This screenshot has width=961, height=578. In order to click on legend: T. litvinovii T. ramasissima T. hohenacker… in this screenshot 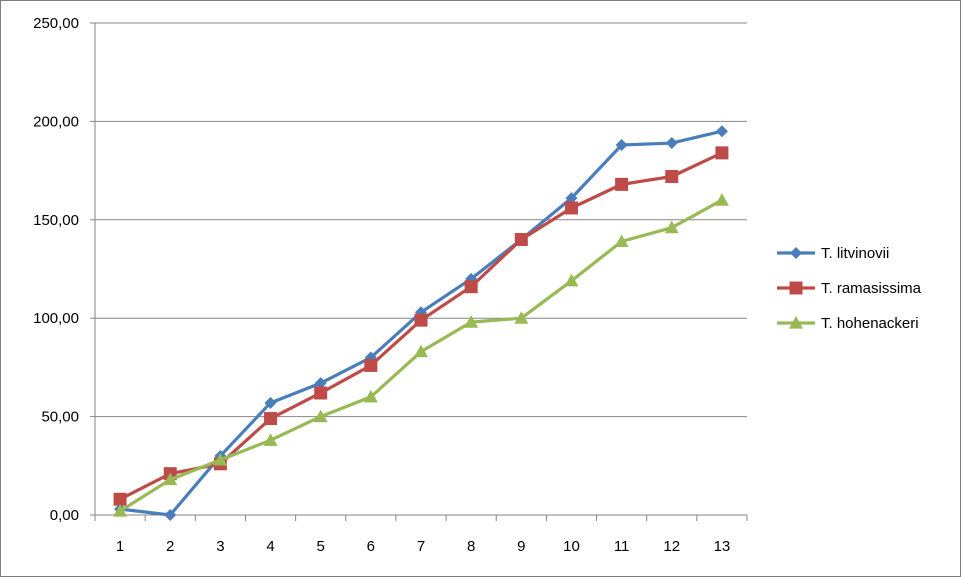, I will do `click(849, 288)`.